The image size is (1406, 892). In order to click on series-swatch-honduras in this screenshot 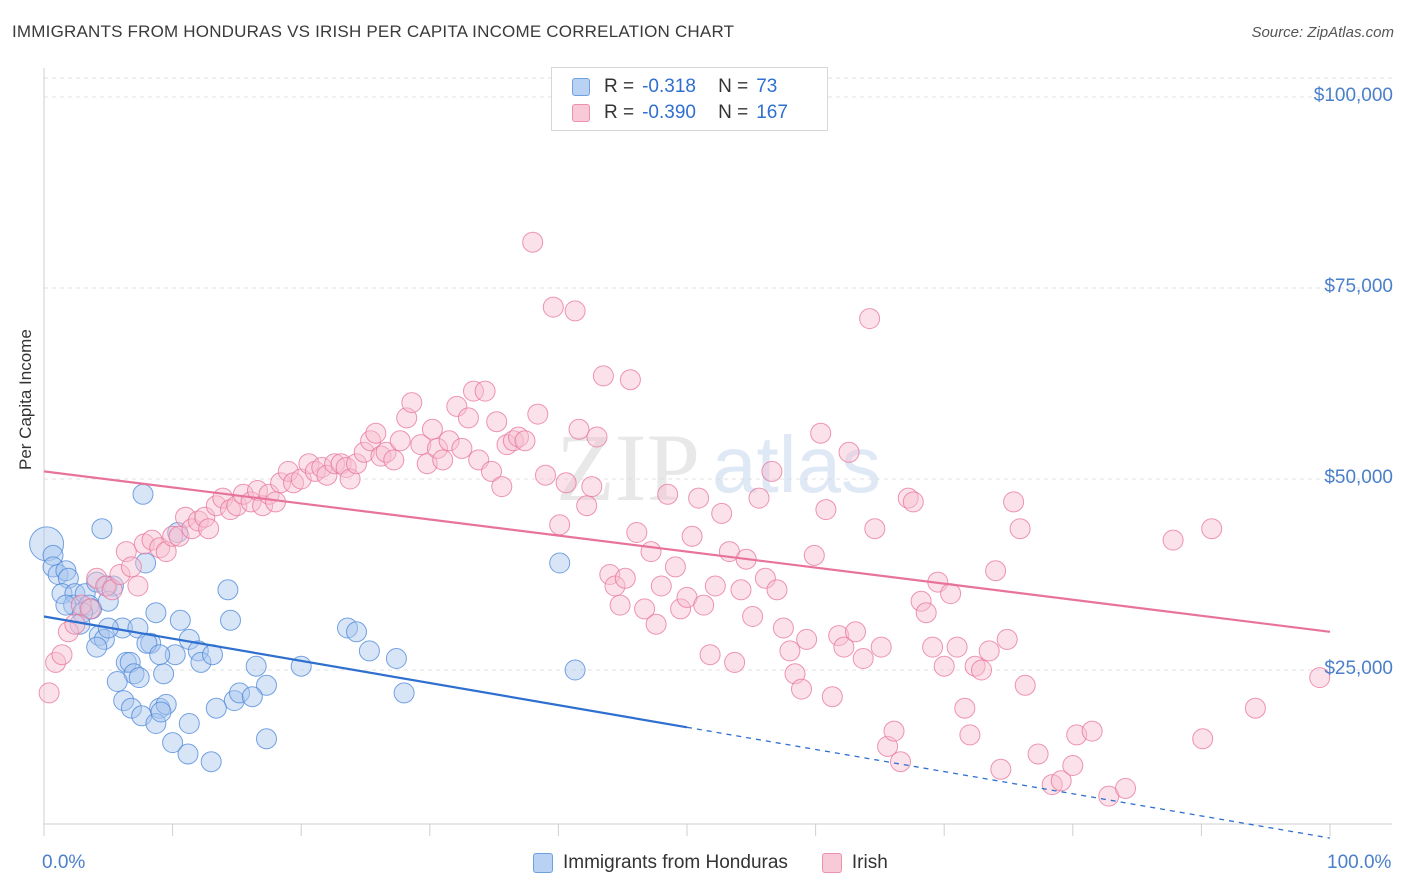, I will do `click(543, 863)`.